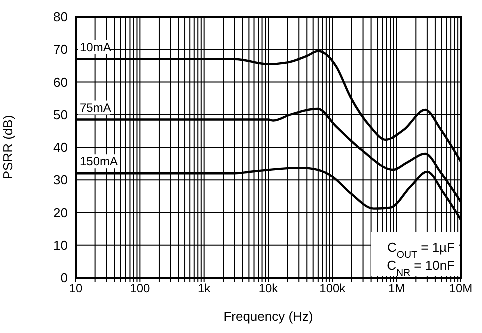 The width and height of the screenshot is (482, 333). I want to click on y-tick-label: 20, so click(61, 212).